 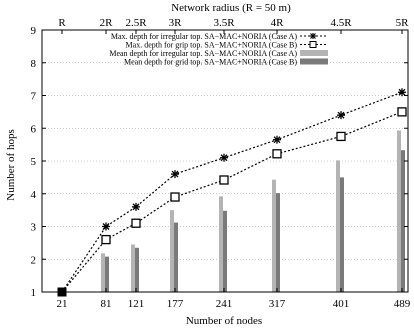 What do you see at coordinates (175, 304) in the screenshot?
I see `x-tick-label: 177` at bounding box center [175, 304].